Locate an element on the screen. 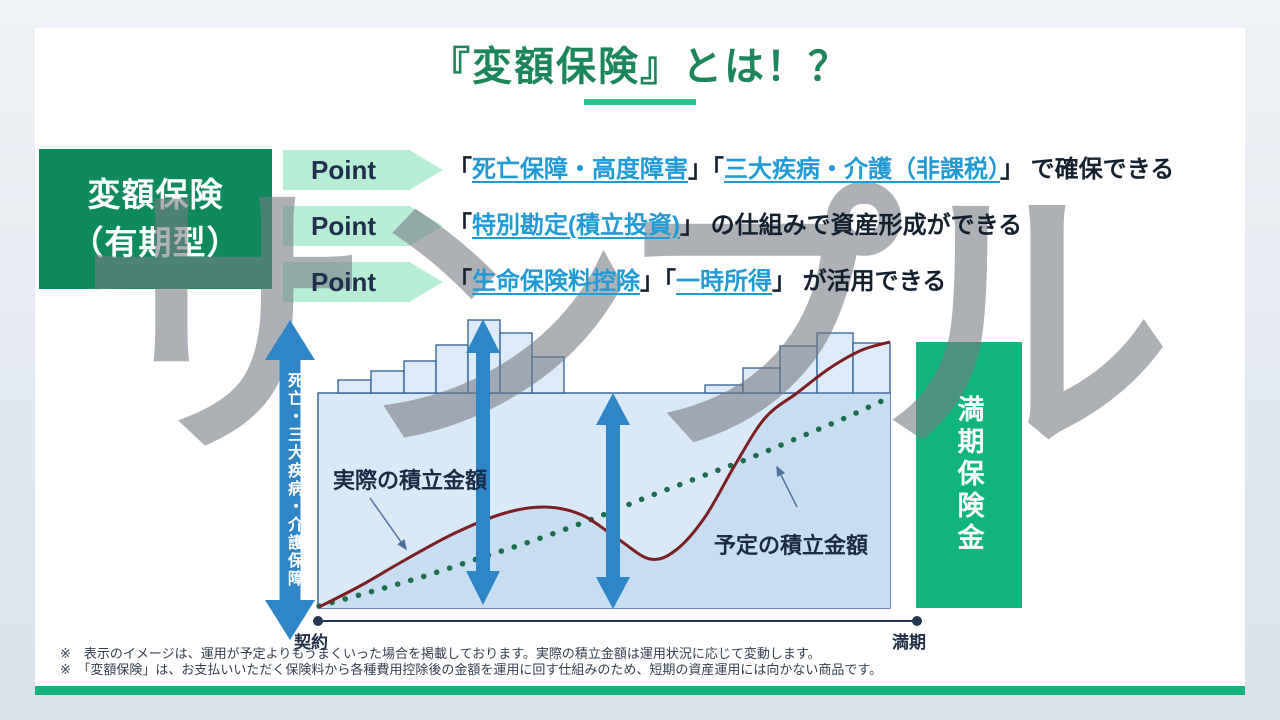 The image size is (1280, 720). product-box-line1: 変額保険 is located at coordinates (155, 195).